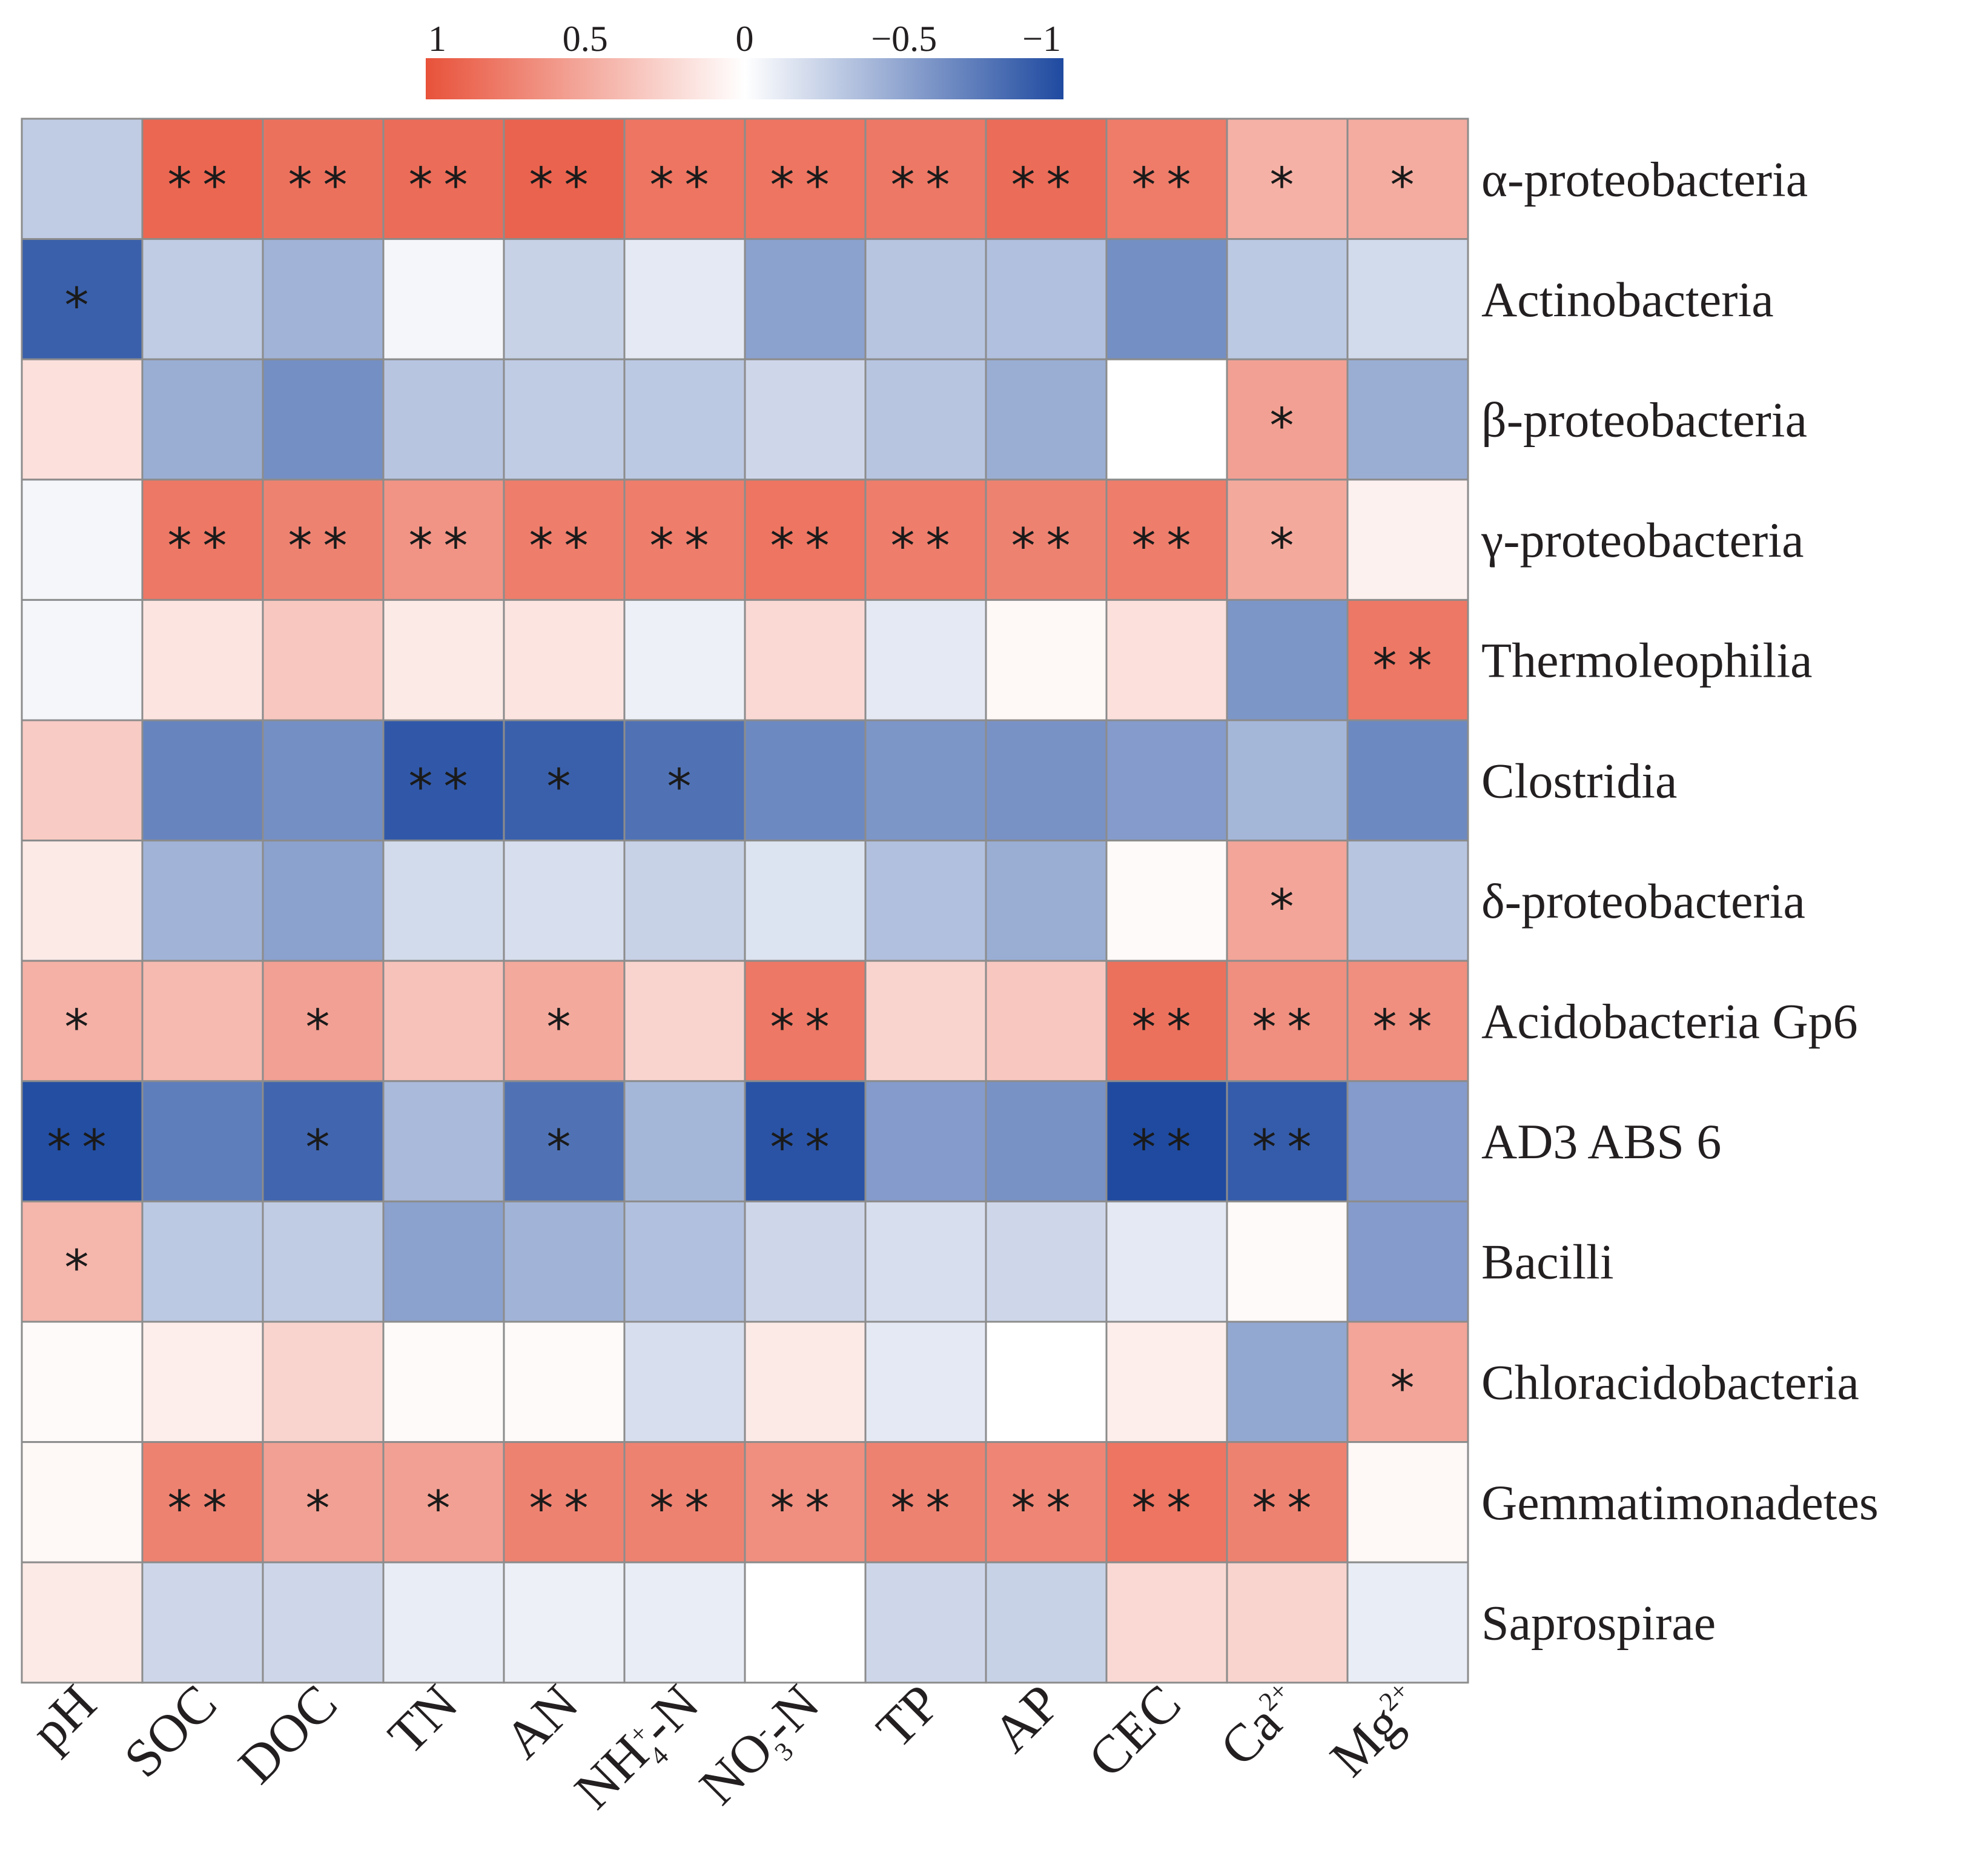 The image size is (1984, 1876). What do you see at coordinates (1669, 1022) in the screenshot?
I see `row-label: Acidobacteria Gp6` at bounding box center [1669, 1022].